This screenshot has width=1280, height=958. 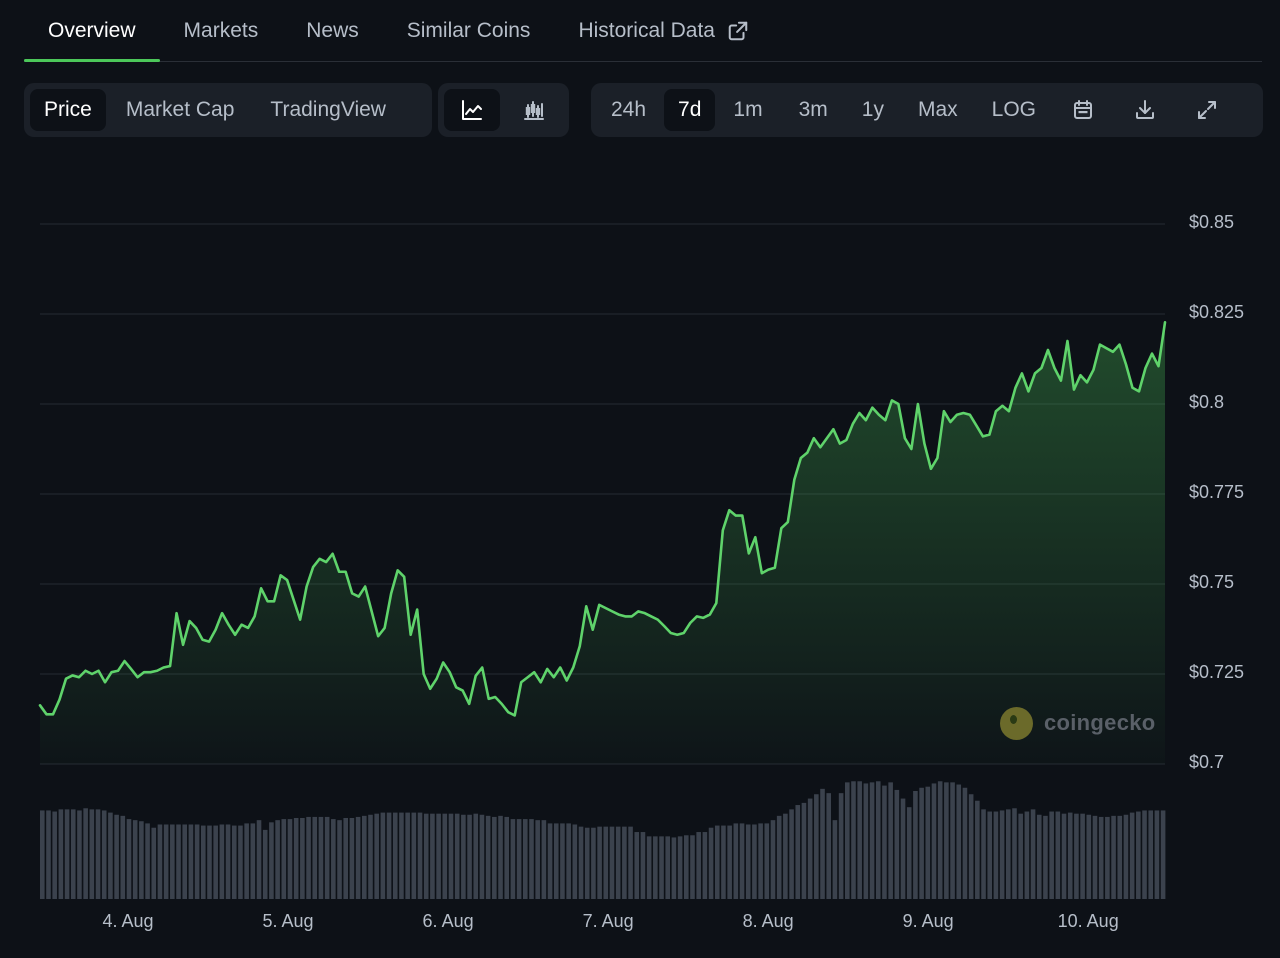 I want to click on range-1m: 1m, so click(x=748, y=109).